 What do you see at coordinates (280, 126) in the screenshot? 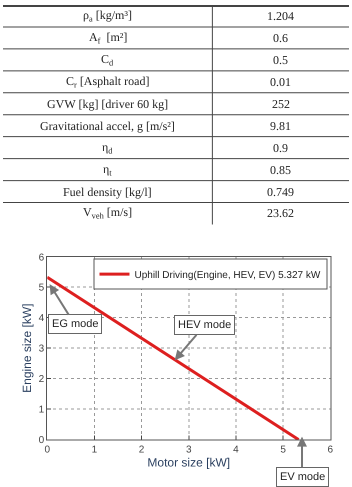
I see `text: 9.81` at bounding box center [280, 126].